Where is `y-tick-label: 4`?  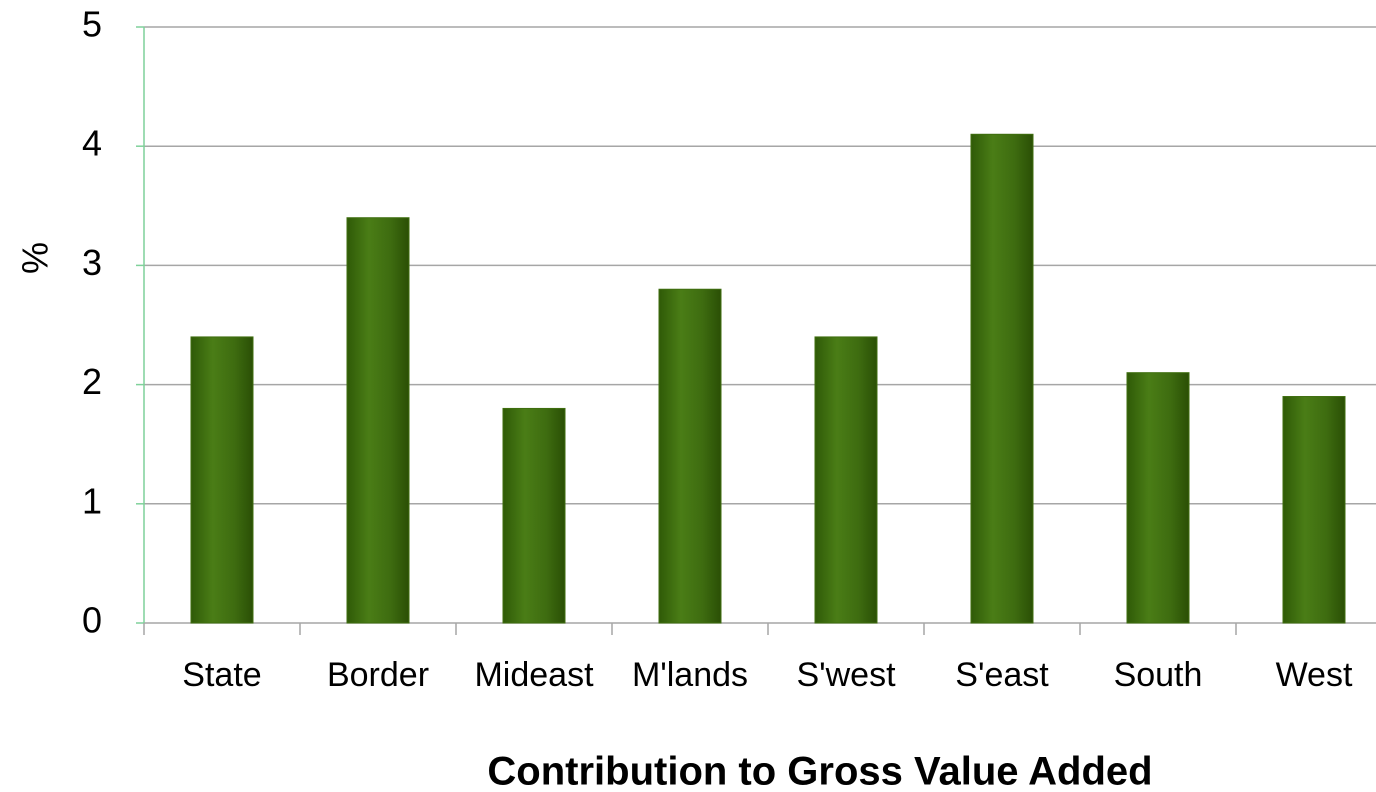 y-tick-label: 4 is located at coordinates (92, 143).